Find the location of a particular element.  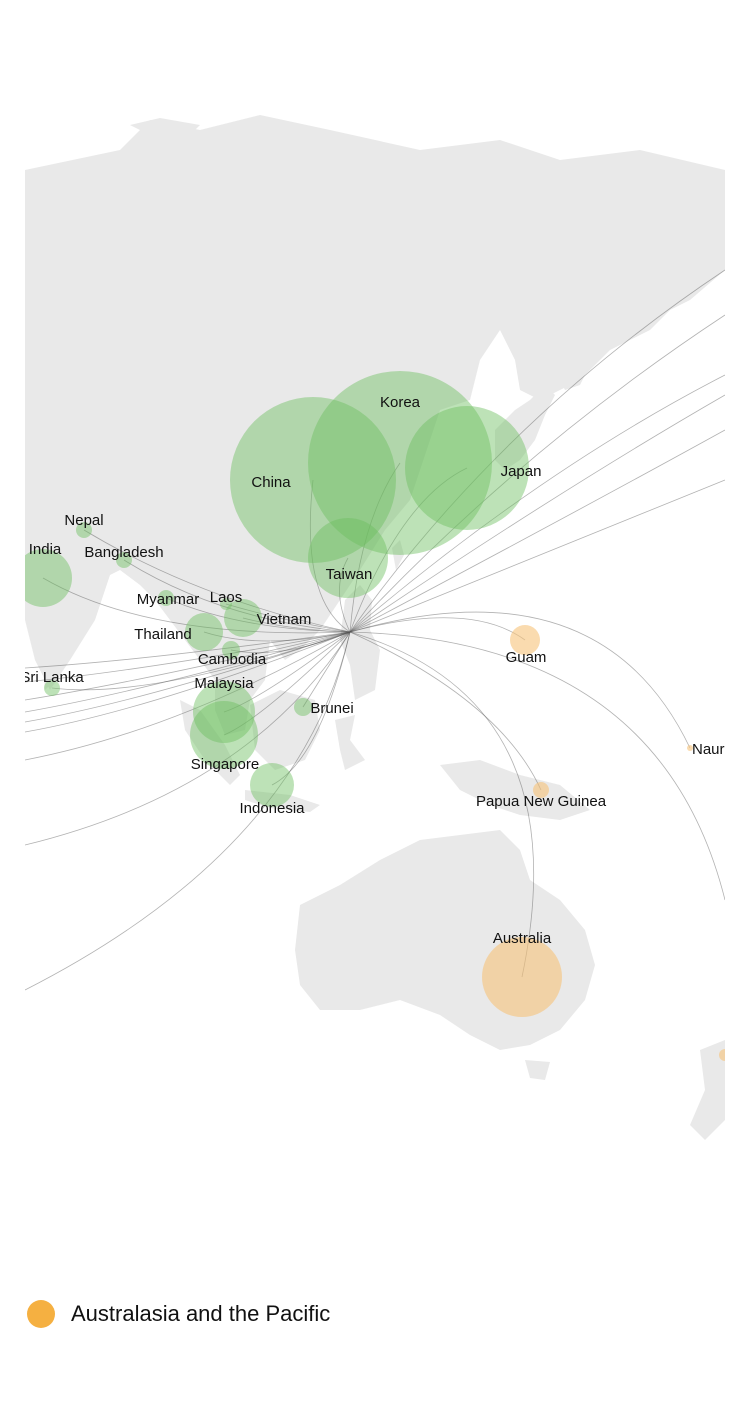

label-thailand: Thailand is located at coordinates (163, 634).